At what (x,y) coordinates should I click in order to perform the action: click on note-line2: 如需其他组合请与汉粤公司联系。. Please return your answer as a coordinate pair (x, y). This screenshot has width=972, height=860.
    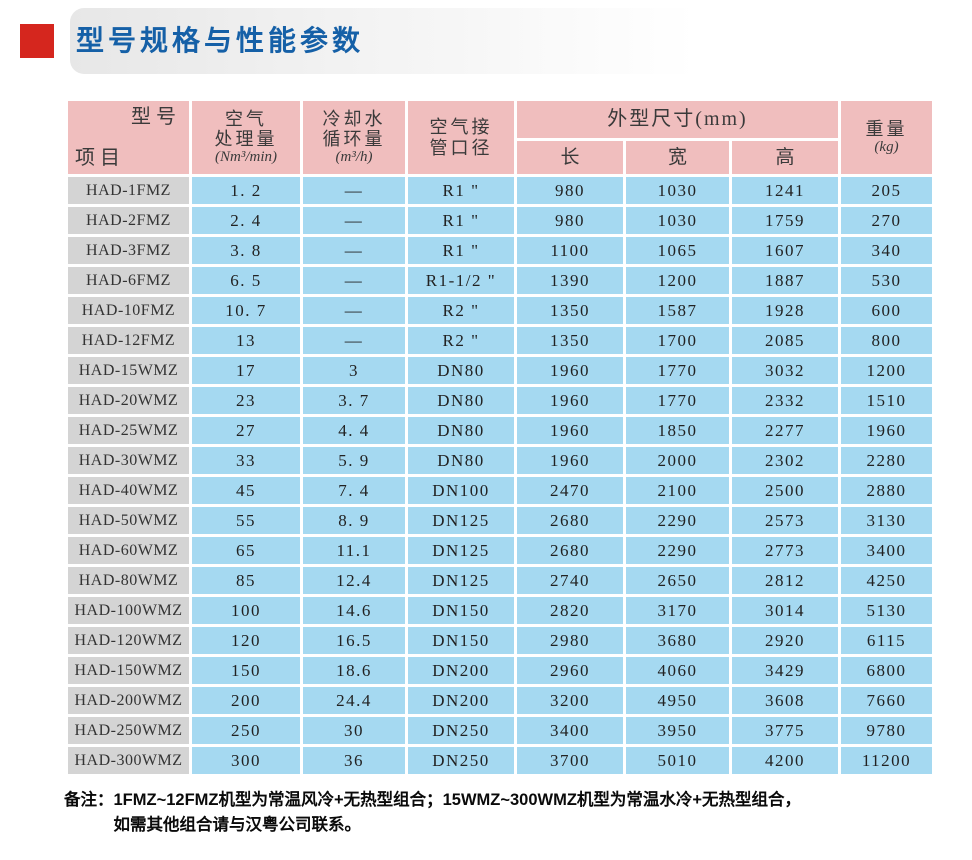
    Looking at the image, I should click on (237, 825).